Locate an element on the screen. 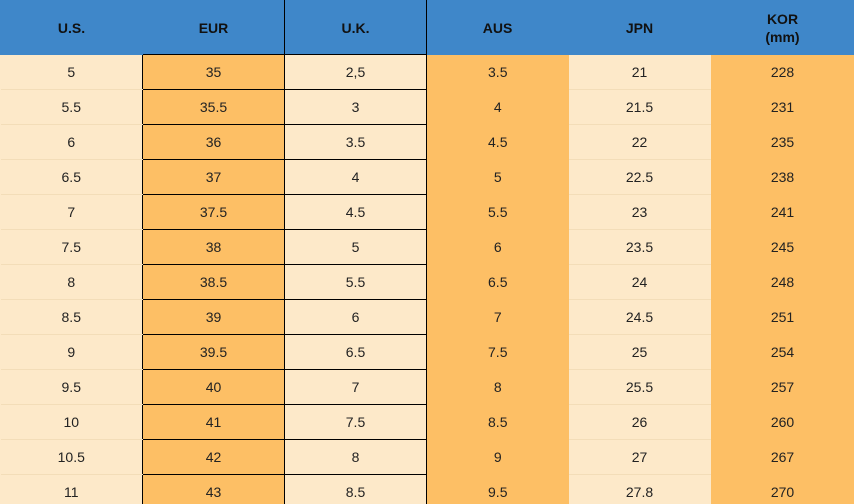 This screenshot has width=854, height=504. size-cell: 39.5 is located at coordinates (213, 352).